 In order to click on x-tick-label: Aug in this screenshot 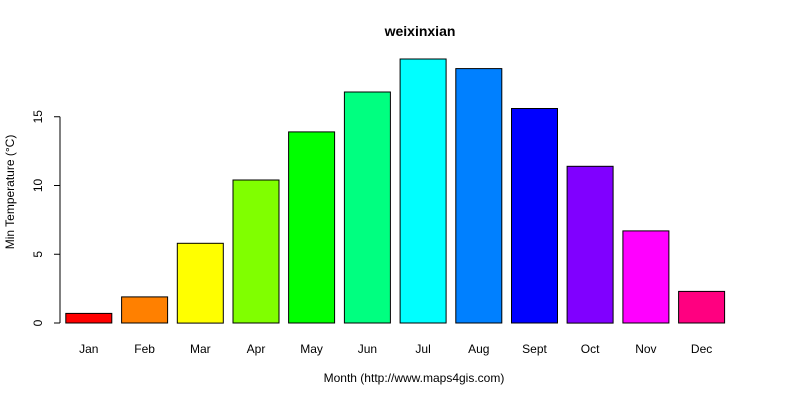, I will do `click(478, 349)`.